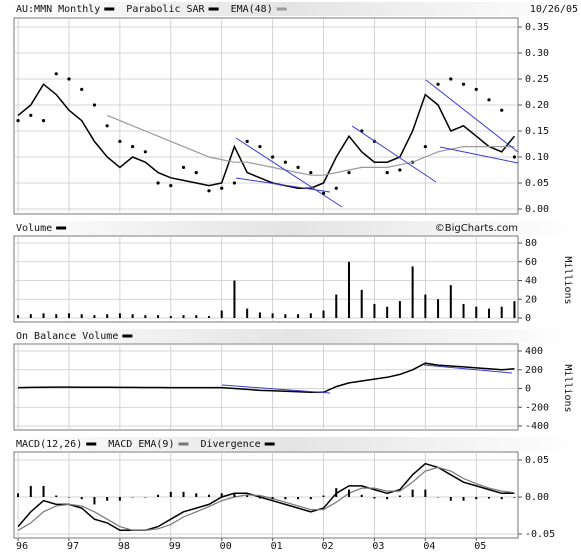 Image resolution: width=581 pixels, height=555 pixels. Describe the element at coordinates (277, 546) in the screenshot. I see `x-tick-label: 01` at that location.